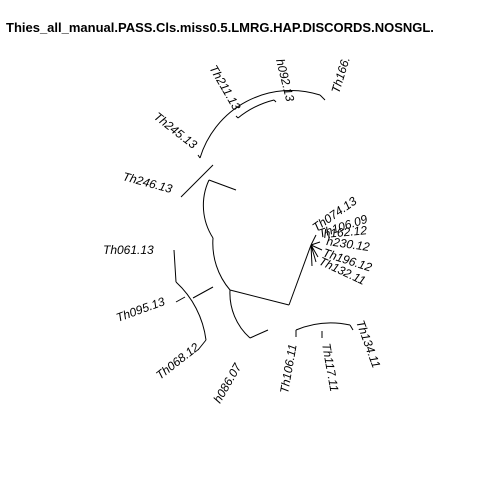 The height and width of the screenshot is (480, 480). I want to click on tip-th068: Th068.12, so click(177, 361).